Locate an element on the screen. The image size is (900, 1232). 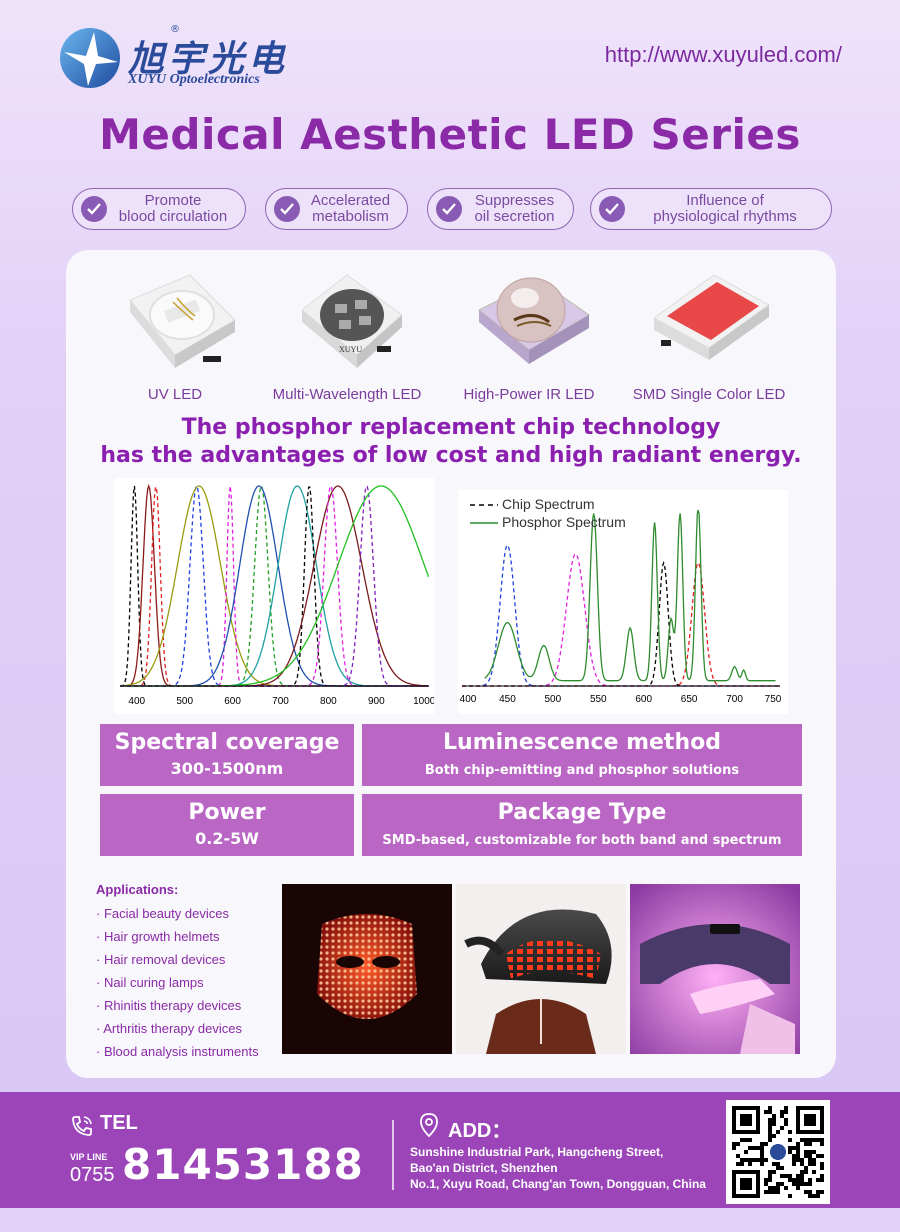
address-label: ADD： is located at coordinates (480, 1131).